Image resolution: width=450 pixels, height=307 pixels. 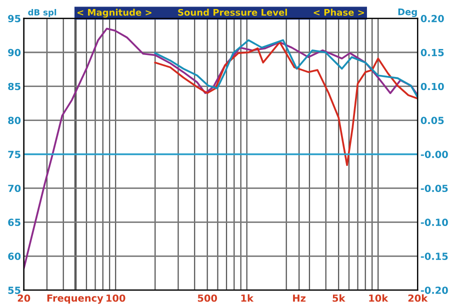 What do you see at coordinates (432, 18) in the screenshot?
I see `y2-tick-label: 0.20` at bounding box center [432, 18].